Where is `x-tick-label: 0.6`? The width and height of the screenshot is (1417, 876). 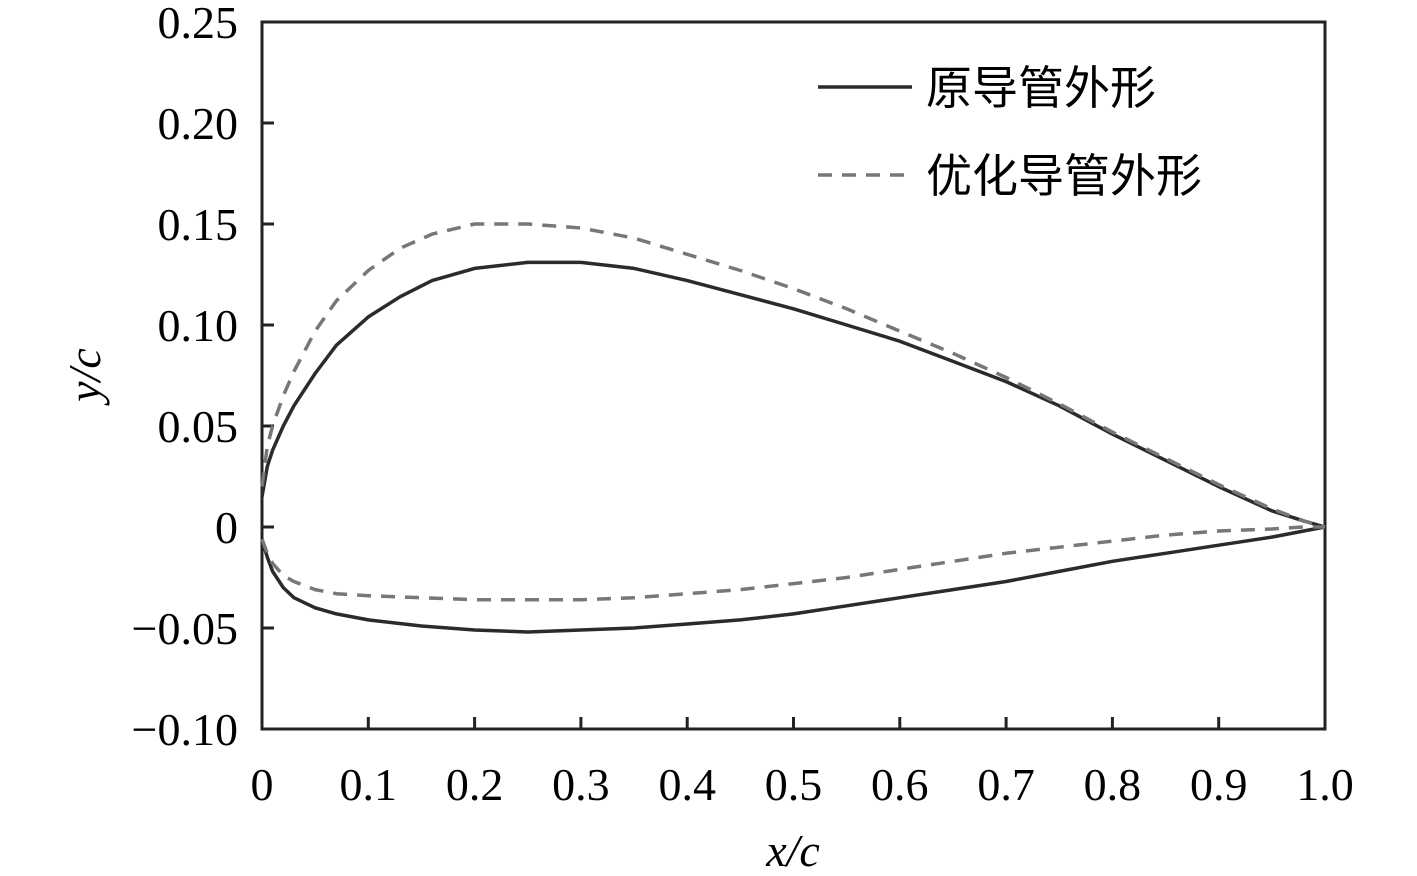
x-tick-label: 0.6 is located at coordinates (900, 784).